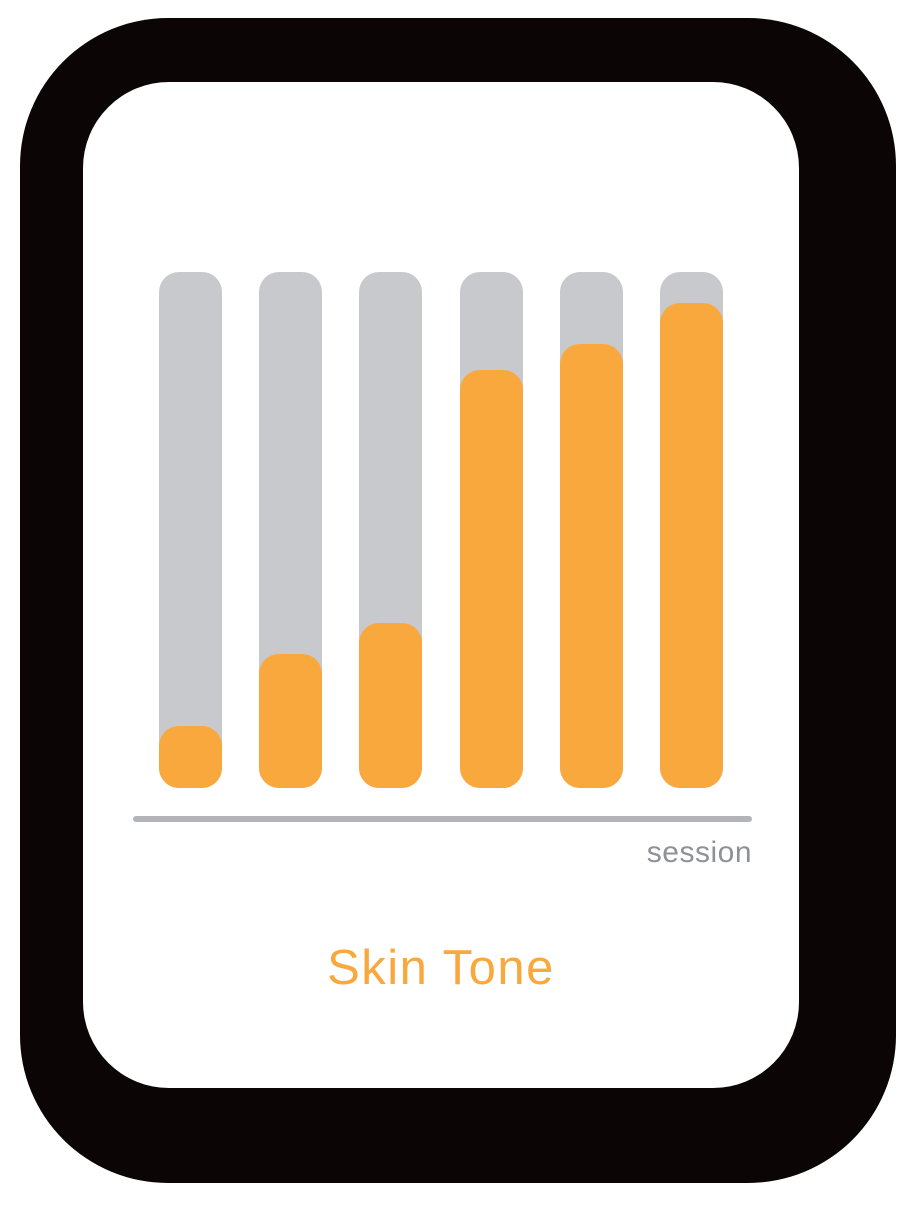 This screenshot has width=915, height=1205. I want to click on chart-title: Skin Tone, so click(441, 968).